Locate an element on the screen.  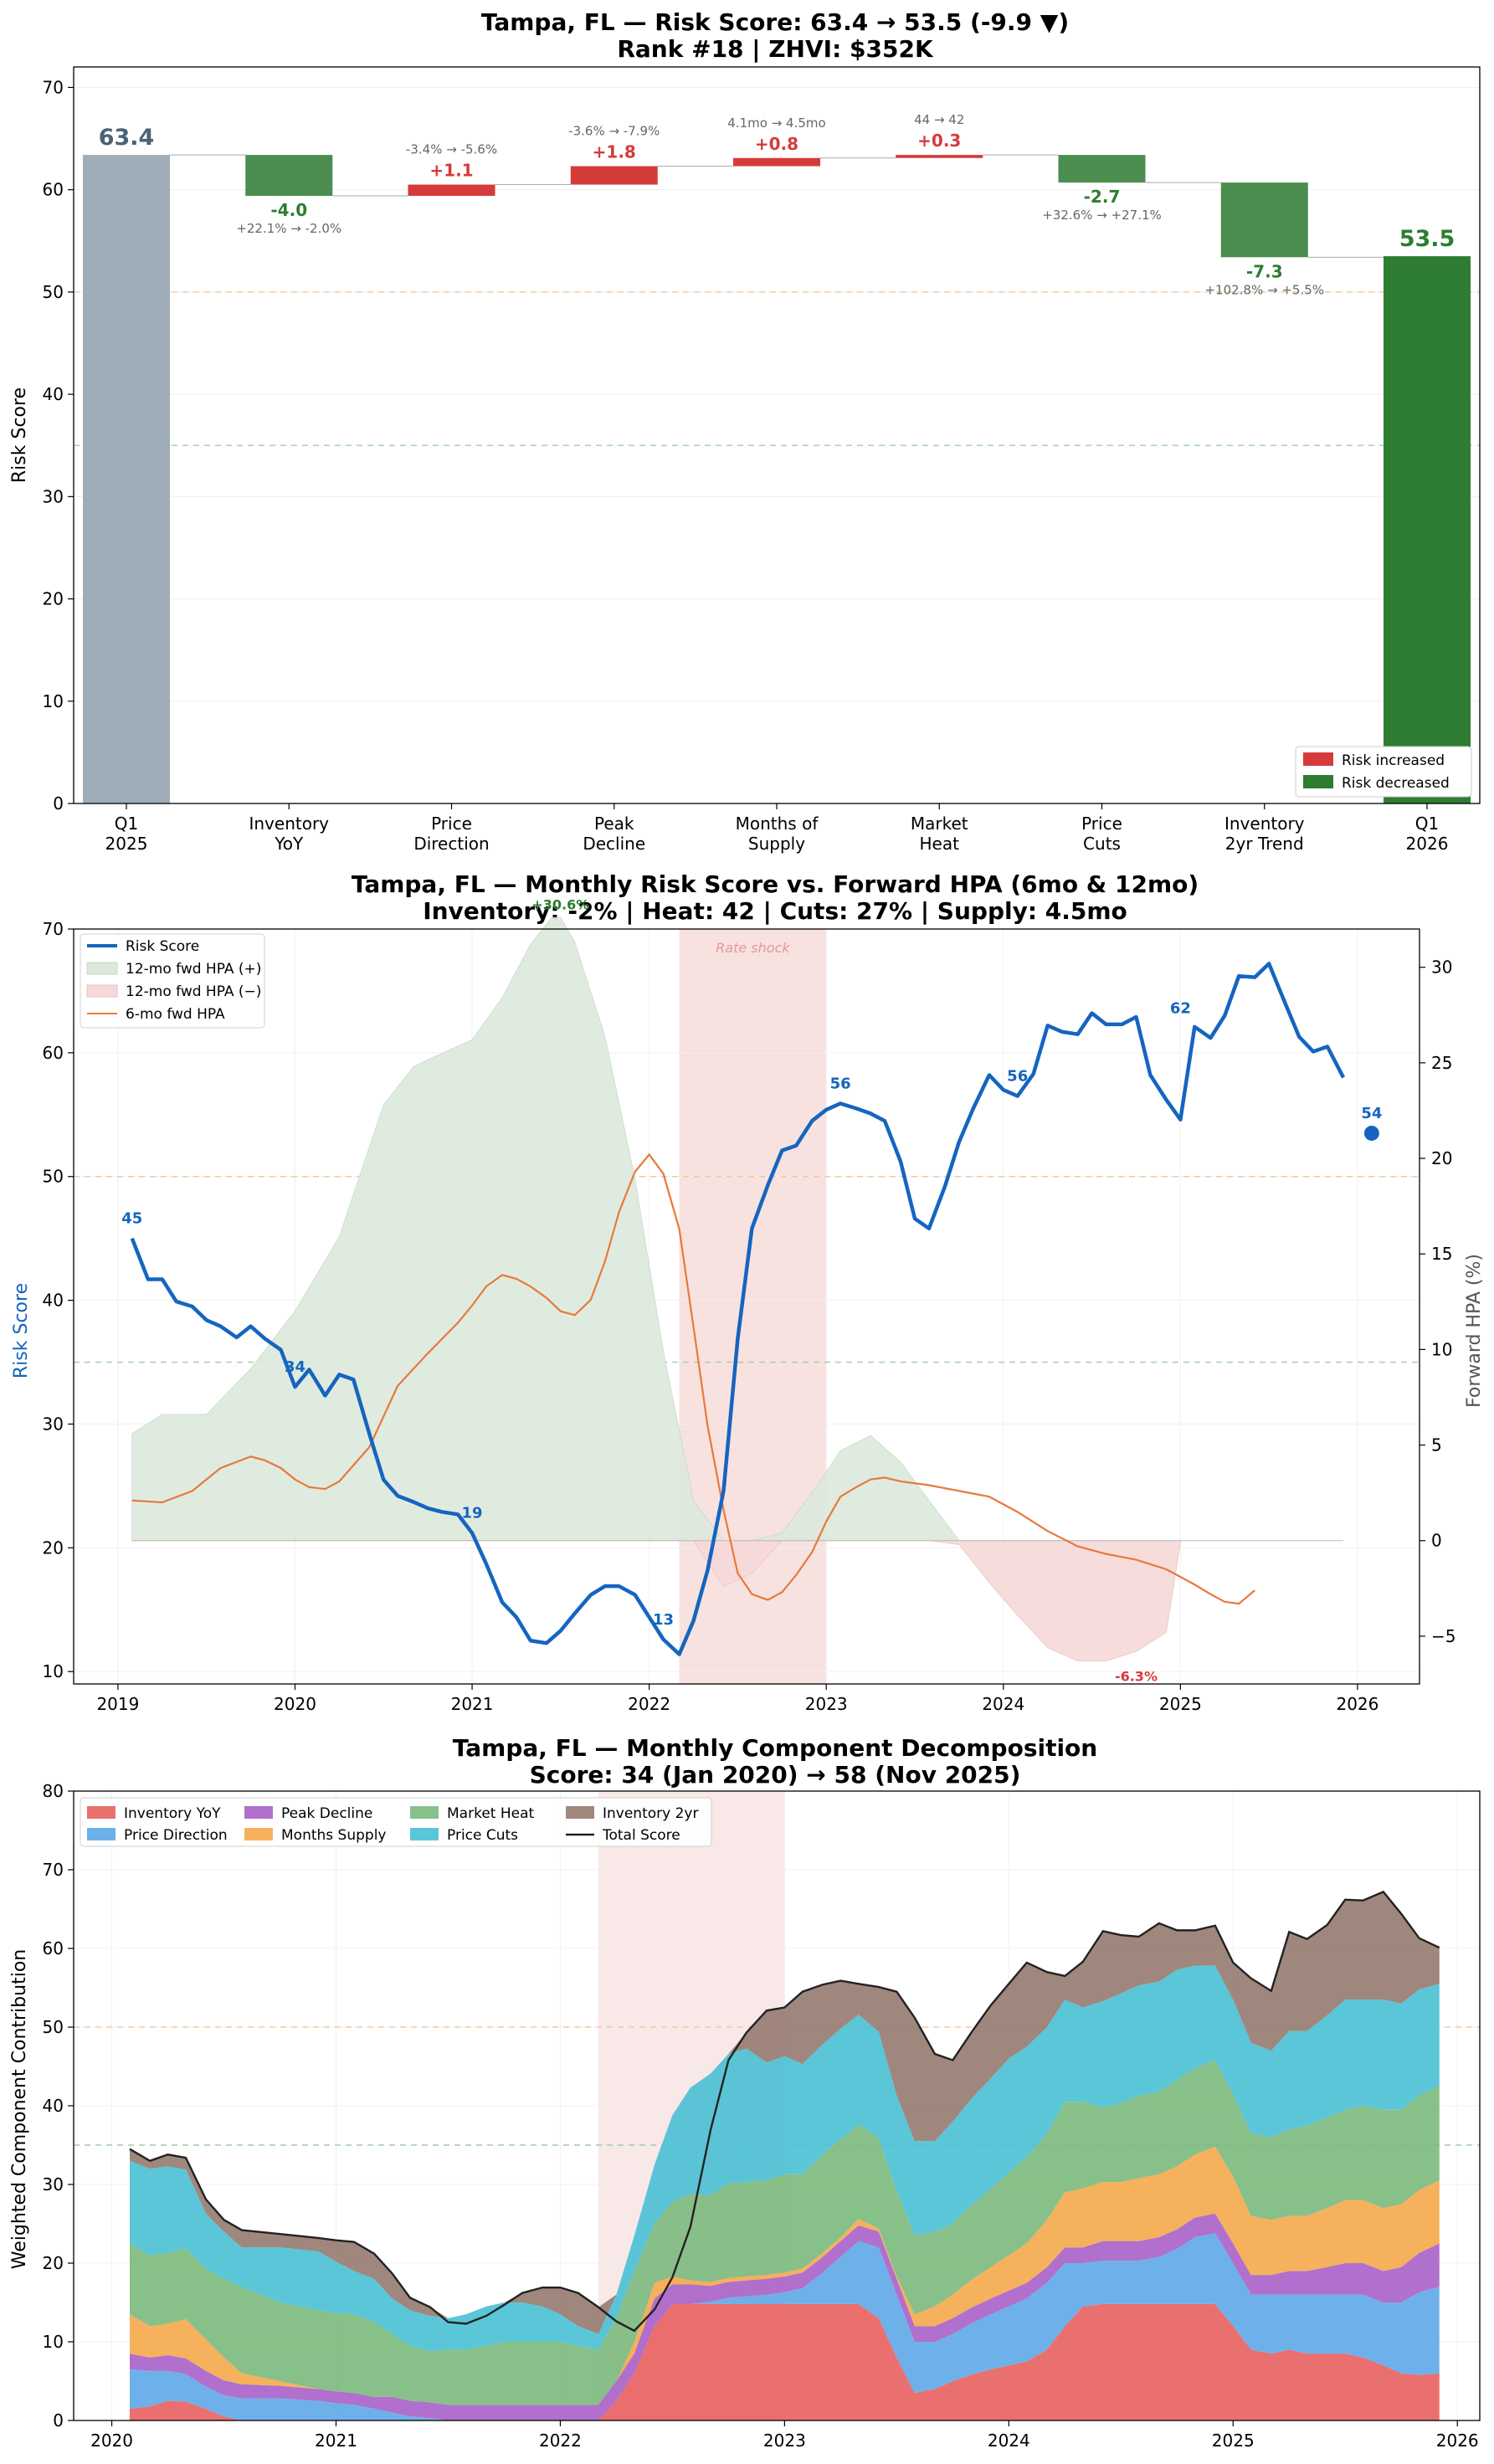
x-tick-label: 2yr Trend is located at coordinates (1264, 844).